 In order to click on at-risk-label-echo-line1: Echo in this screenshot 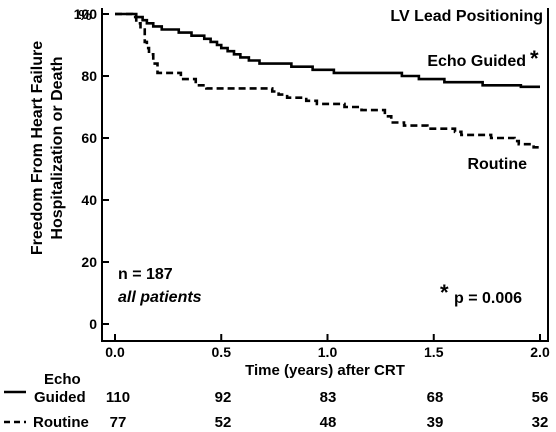, I will do `click(62, 379)`.